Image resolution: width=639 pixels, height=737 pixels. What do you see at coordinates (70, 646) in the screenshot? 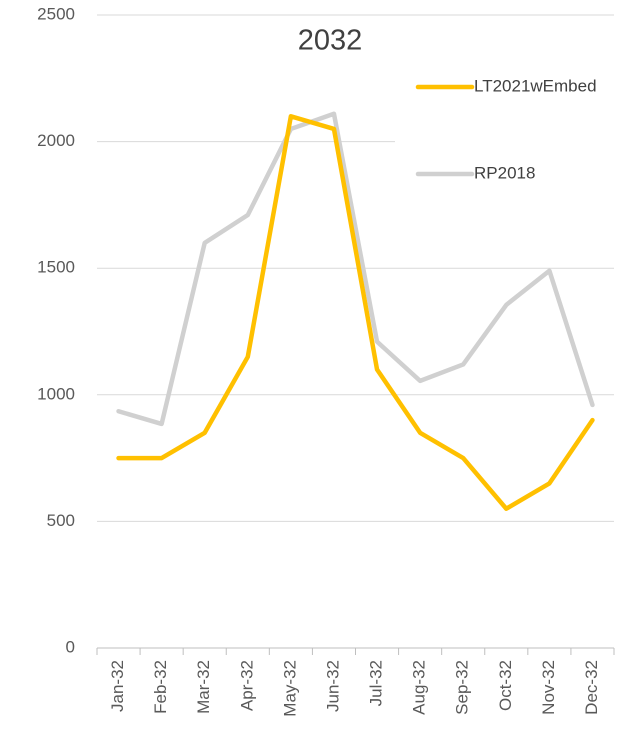
I see `y-tick-label: 0` at bounding box center [70, 646].